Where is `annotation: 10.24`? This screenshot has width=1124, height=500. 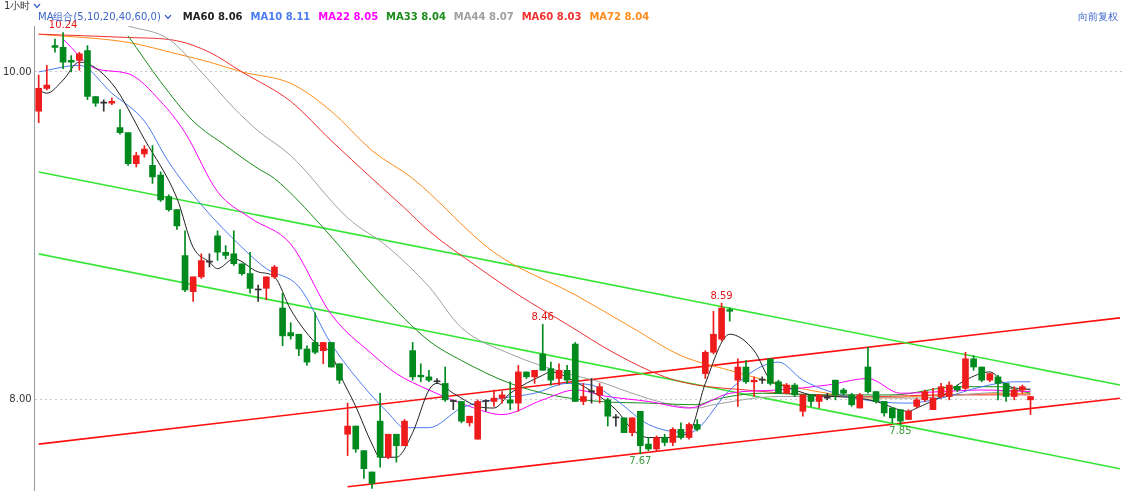
annotation: 10.24 is located at coordinates (63, 25).